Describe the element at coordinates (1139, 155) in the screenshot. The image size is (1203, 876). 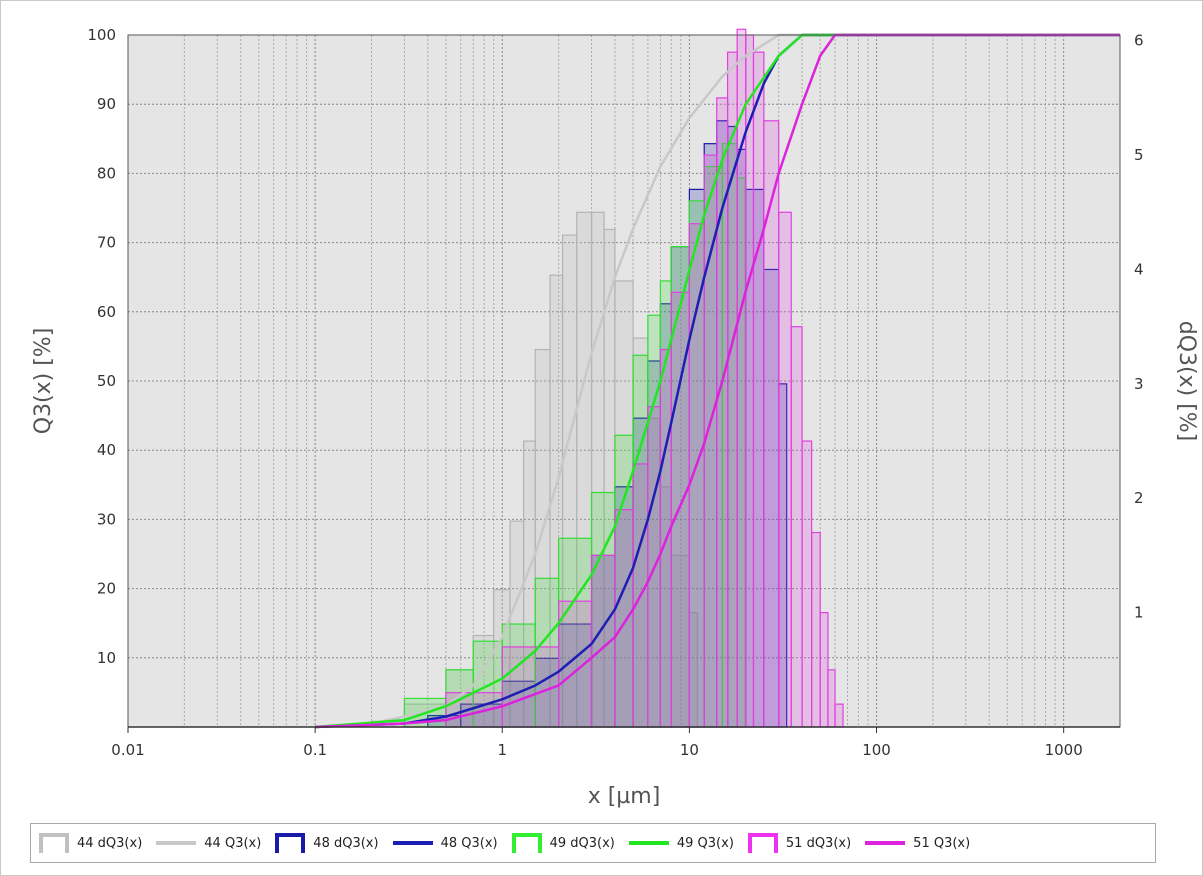
I see `y-right-tick-label: 5` at that location.